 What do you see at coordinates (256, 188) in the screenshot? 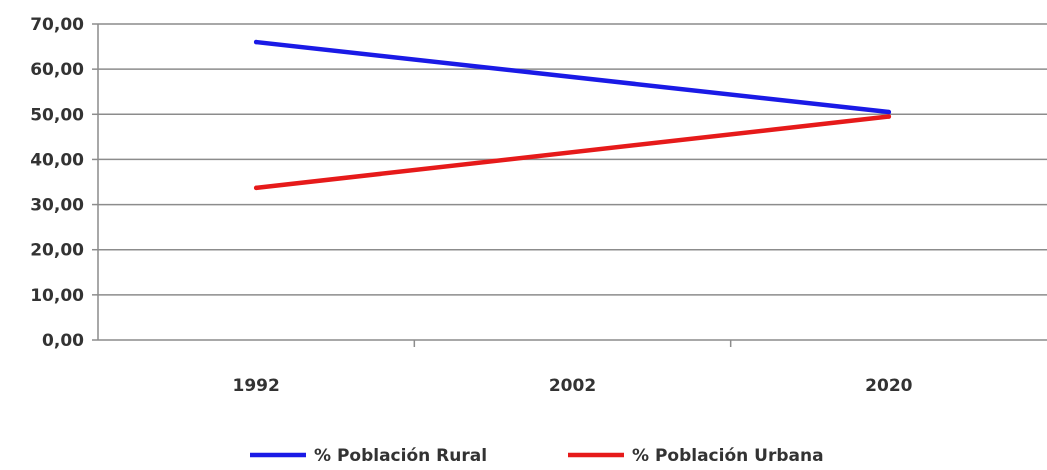
I see `data-point-s1-p0` at bounding box center [256, 188].